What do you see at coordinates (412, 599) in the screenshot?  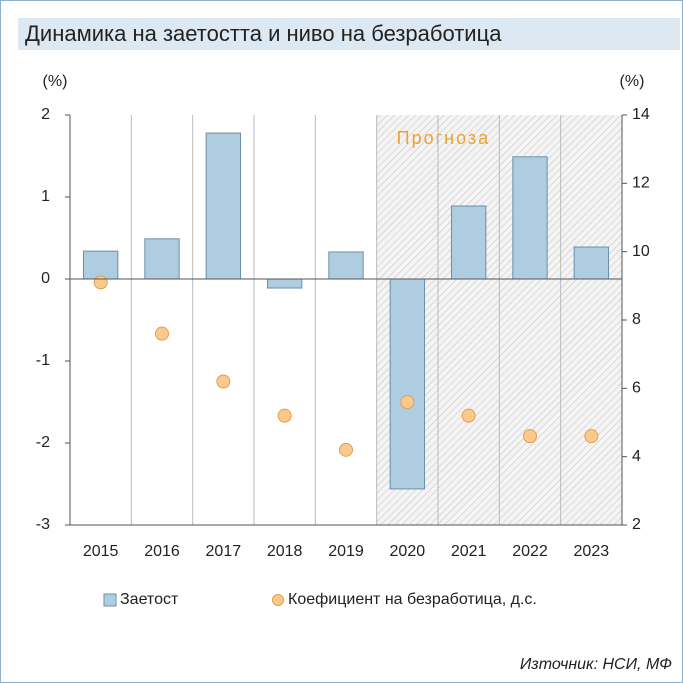 I see `legend-label: Коефициент на безработица, д.с.` at bounding box center [412, 599].